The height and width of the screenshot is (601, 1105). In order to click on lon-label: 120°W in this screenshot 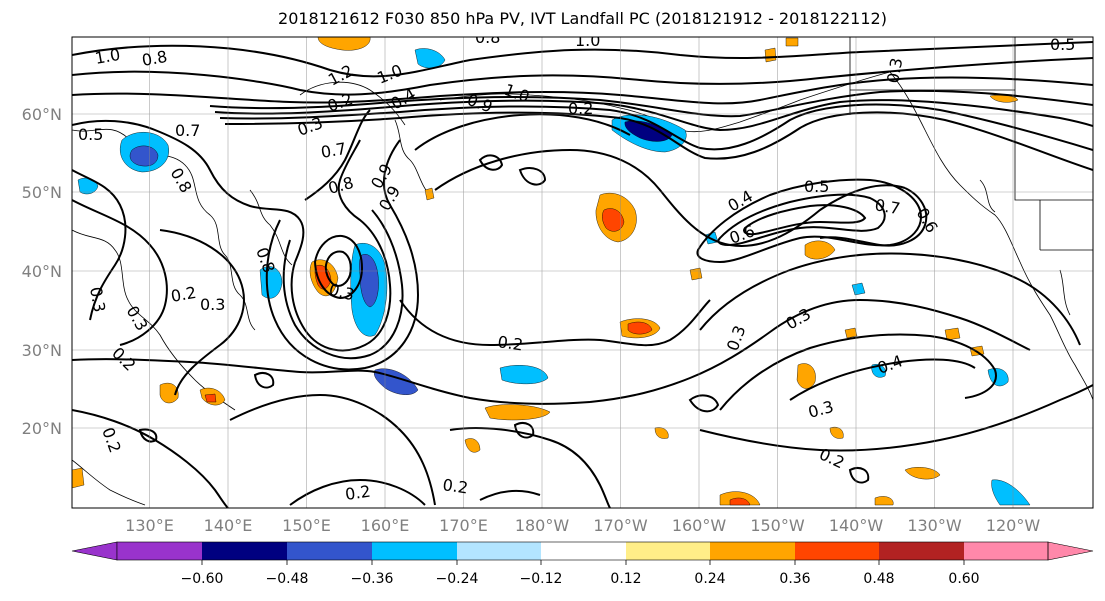, I will do `click(1013, 525)`.